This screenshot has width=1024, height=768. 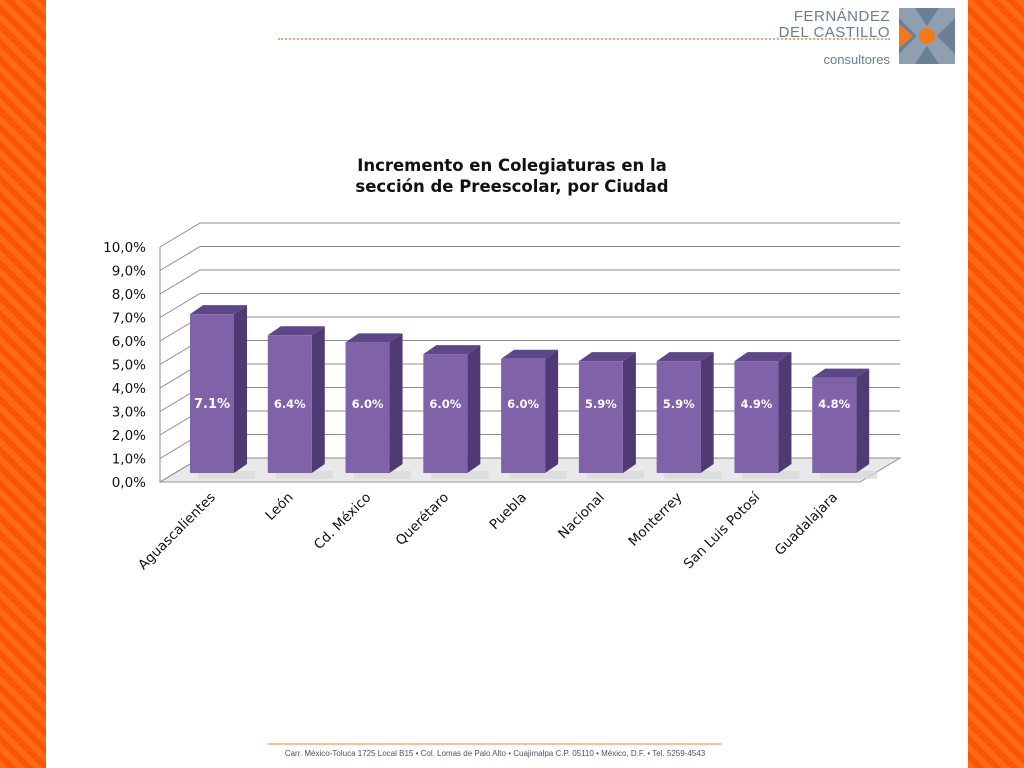 I want to click on data-label: 6.4%, so click(x=290, y=404).